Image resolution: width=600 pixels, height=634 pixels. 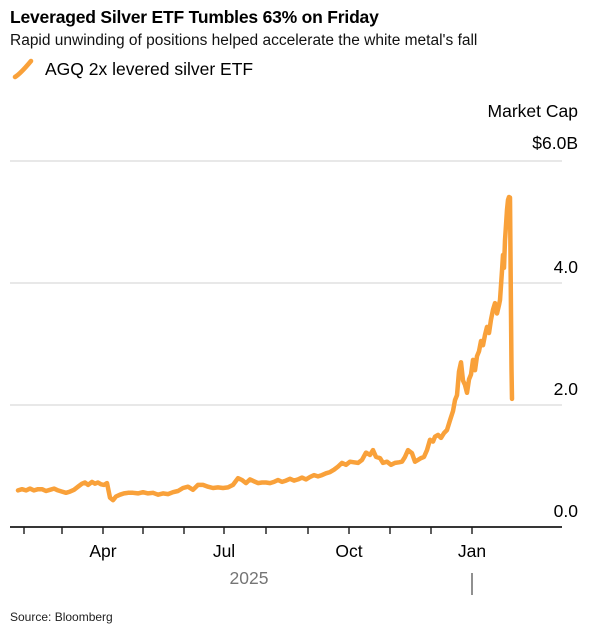 What do you see at coordinates (565, 267) in the screenshot?
I see `y-tick-label-4: 4.0` at bounding box center [565, 267].